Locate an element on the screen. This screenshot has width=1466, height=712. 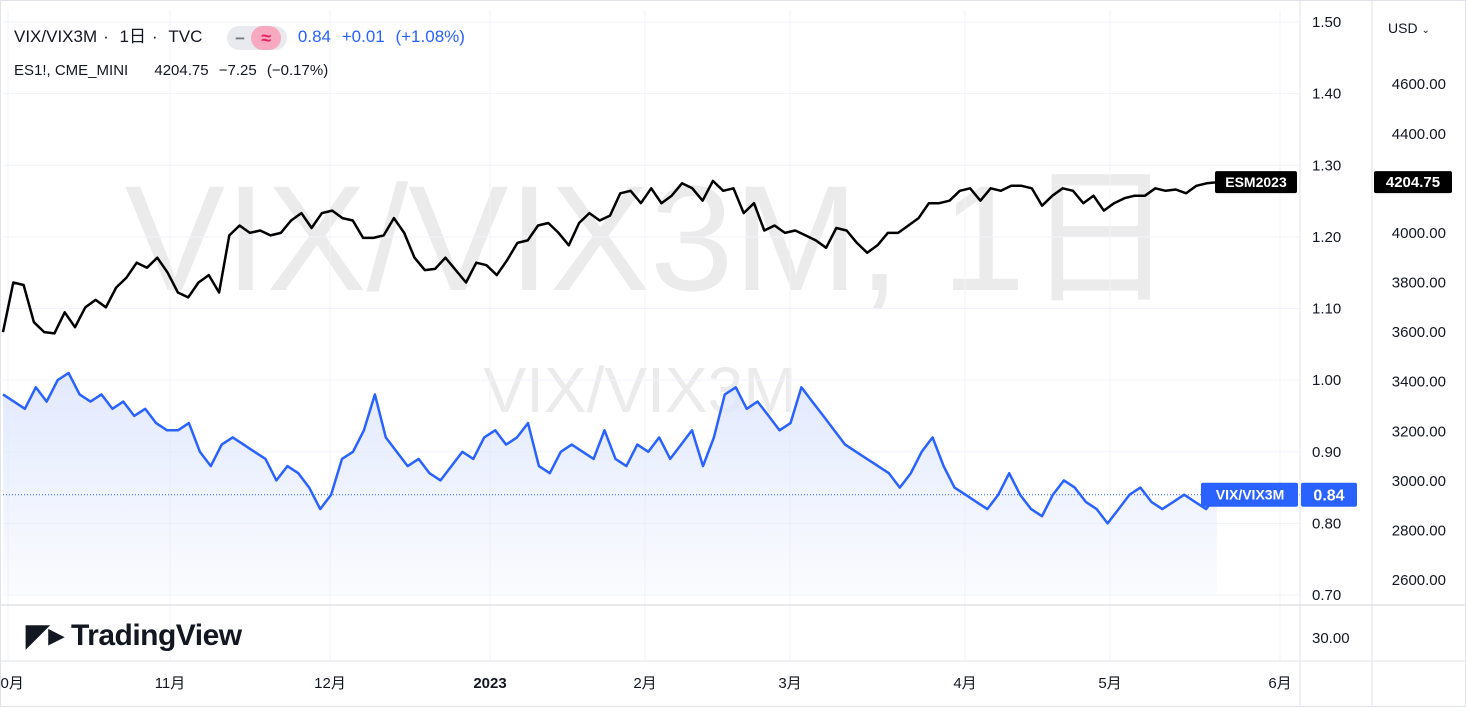
legend-secondary: ES1!, CME_MINI 4204.75 −7.25 (−0.17%) is located at coordinates (174, 70).